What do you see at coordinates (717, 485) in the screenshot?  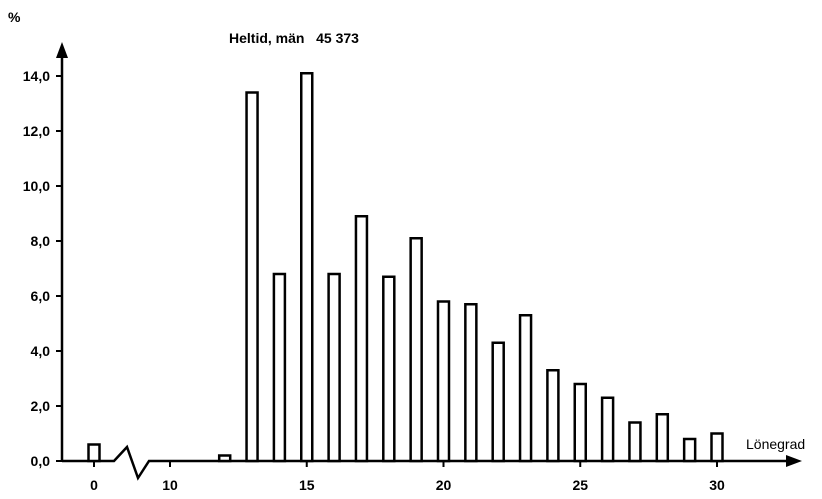 I see `x-tick-label: 30` at bounding box center [717, 485].